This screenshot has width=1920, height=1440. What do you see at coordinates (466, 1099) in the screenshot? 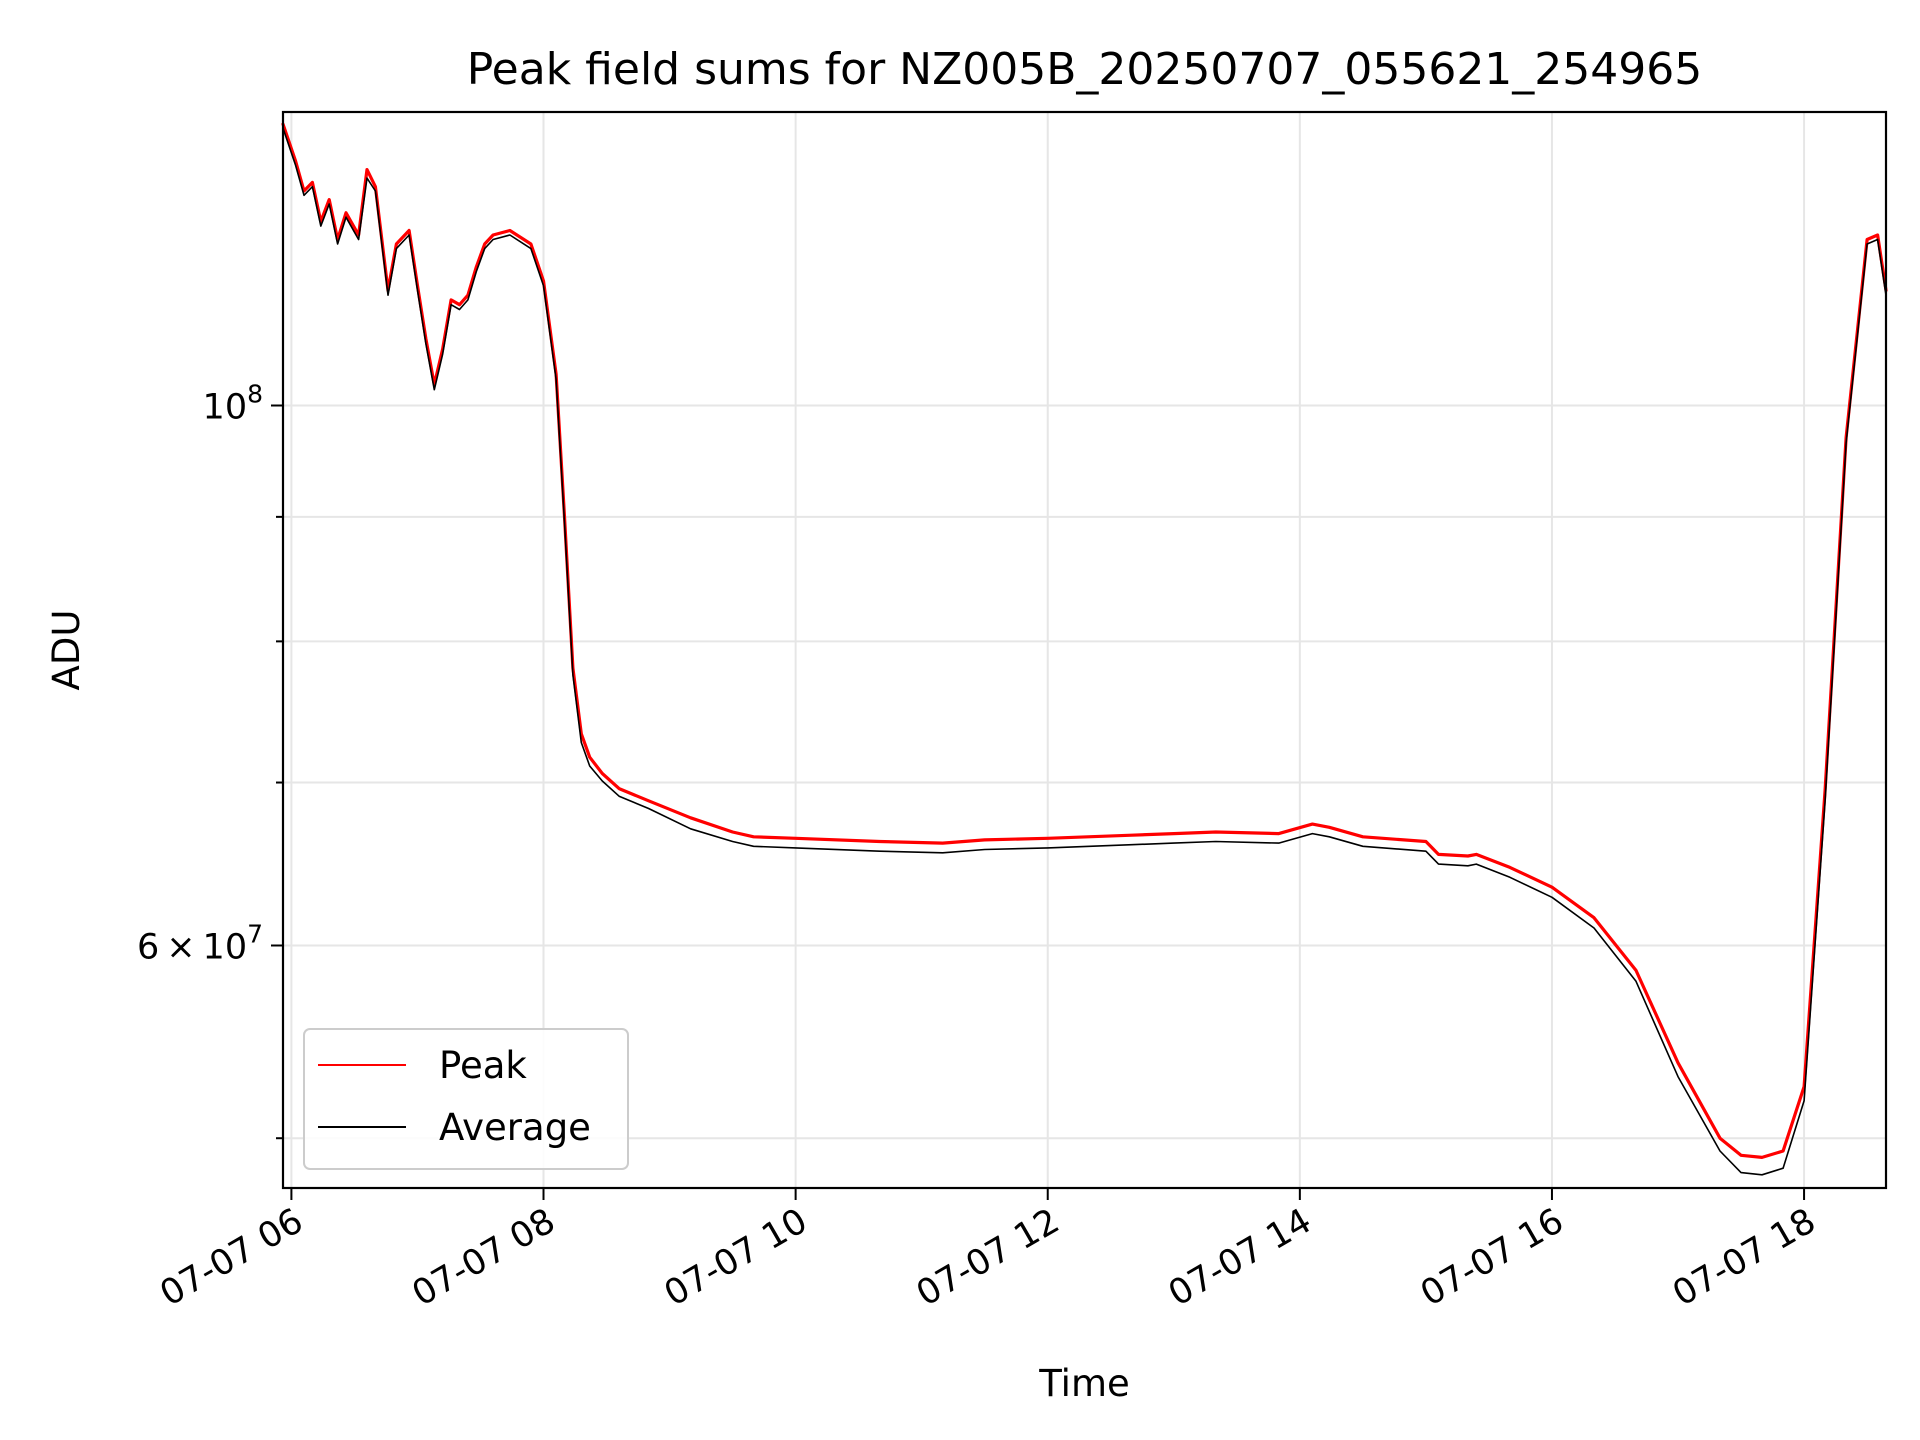
I see `legend: Peak Average` at bounding box center [466, 1099].